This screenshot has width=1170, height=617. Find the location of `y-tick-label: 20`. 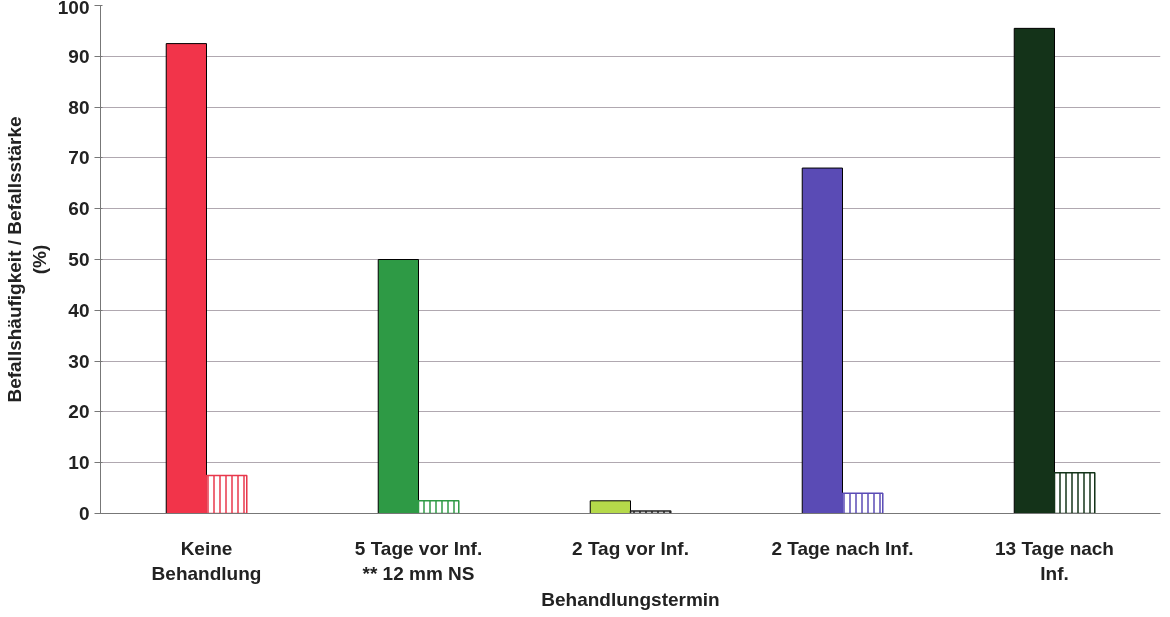

y-tick-label: 20 is located at coordinates (79, 412).